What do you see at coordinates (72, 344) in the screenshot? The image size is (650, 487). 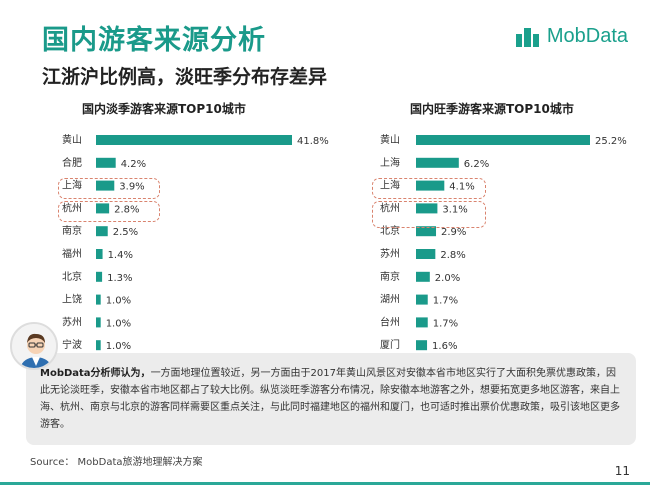 I see `category-label: 宁波` at bounding box center [72, 344].